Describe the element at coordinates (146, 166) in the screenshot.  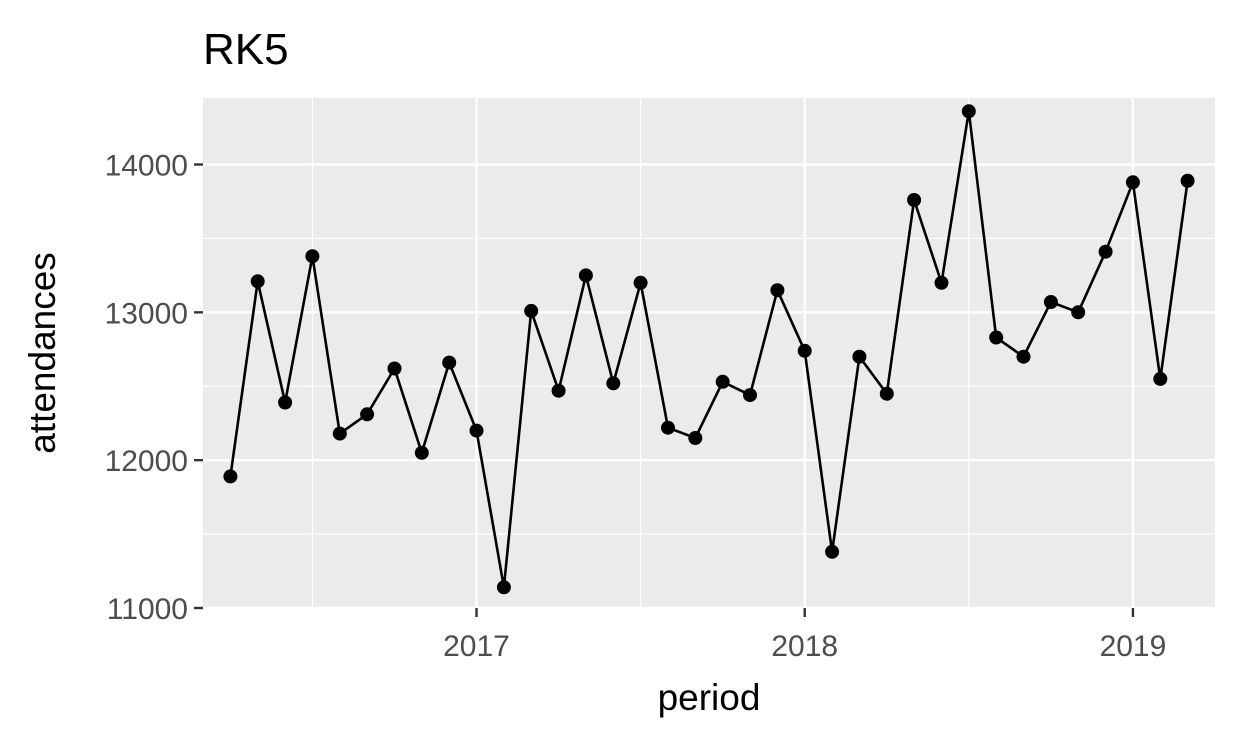
I see `y-tick-label: 14000` at that location.